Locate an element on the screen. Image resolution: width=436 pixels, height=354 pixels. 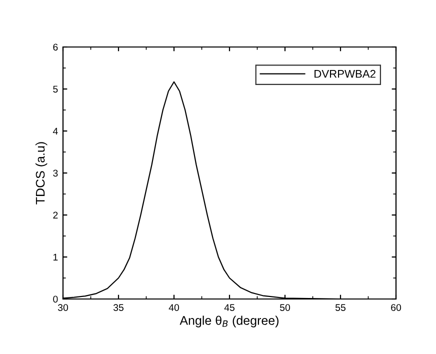
x-tick-label: 50 is located at coordinates (285, 307).